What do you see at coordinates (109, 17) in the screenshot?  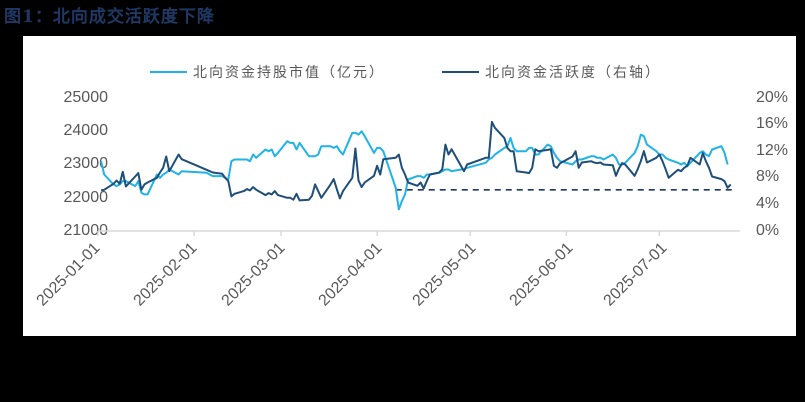 I see `figure-title: 图1：北向成交活跃度下降` at bounding box center [109, 17].